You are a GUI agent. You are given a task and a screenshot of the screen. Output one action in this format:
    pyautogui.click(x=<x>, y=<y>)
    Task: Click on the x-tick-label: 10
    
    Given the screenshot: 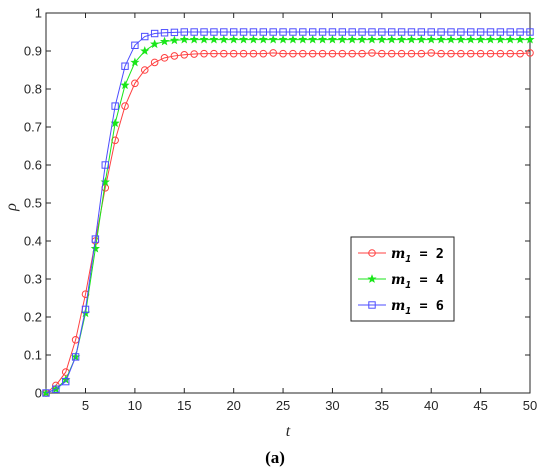 What is the action you would take?
    pyautogui.click(x=135, y=405)
    